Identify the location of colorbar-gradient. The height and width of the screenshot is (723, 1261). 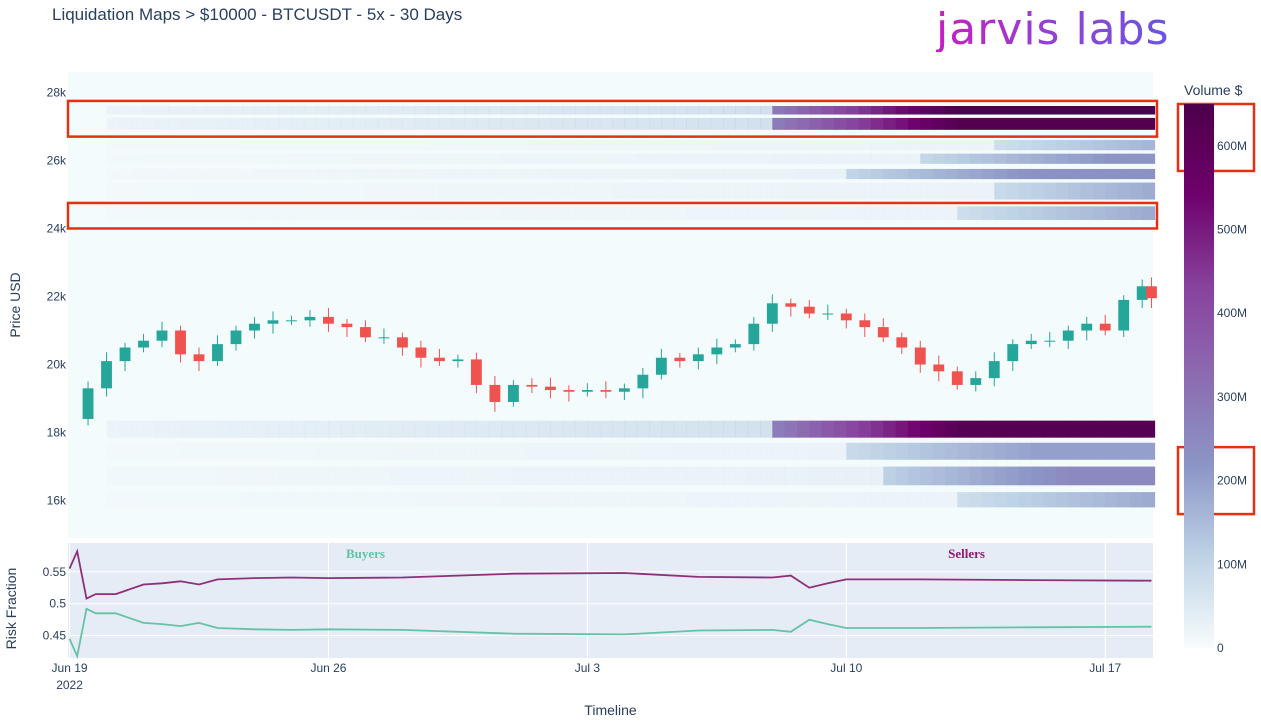
(1199, 376).